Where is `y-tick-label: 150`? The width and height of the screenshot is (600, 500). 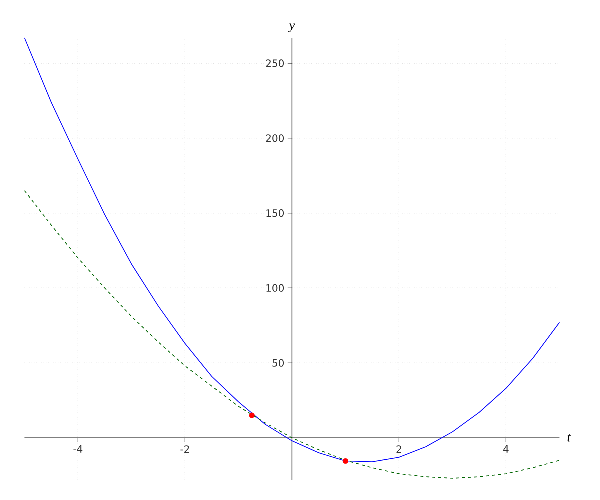
y-tick-label: 150 is located at coordinates (275, 214).